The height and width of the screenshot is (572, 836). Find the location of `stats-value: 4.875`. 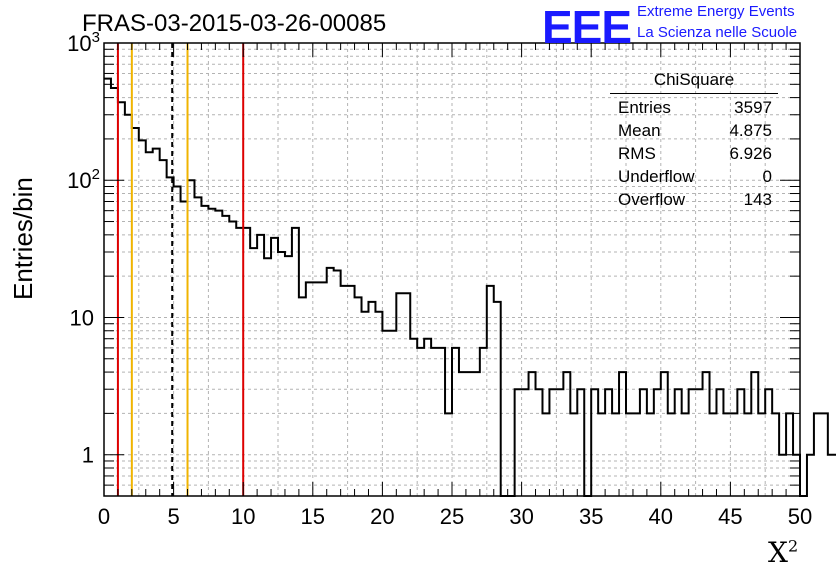

stats-value: 4.875 is located at coordinates (750, 130).